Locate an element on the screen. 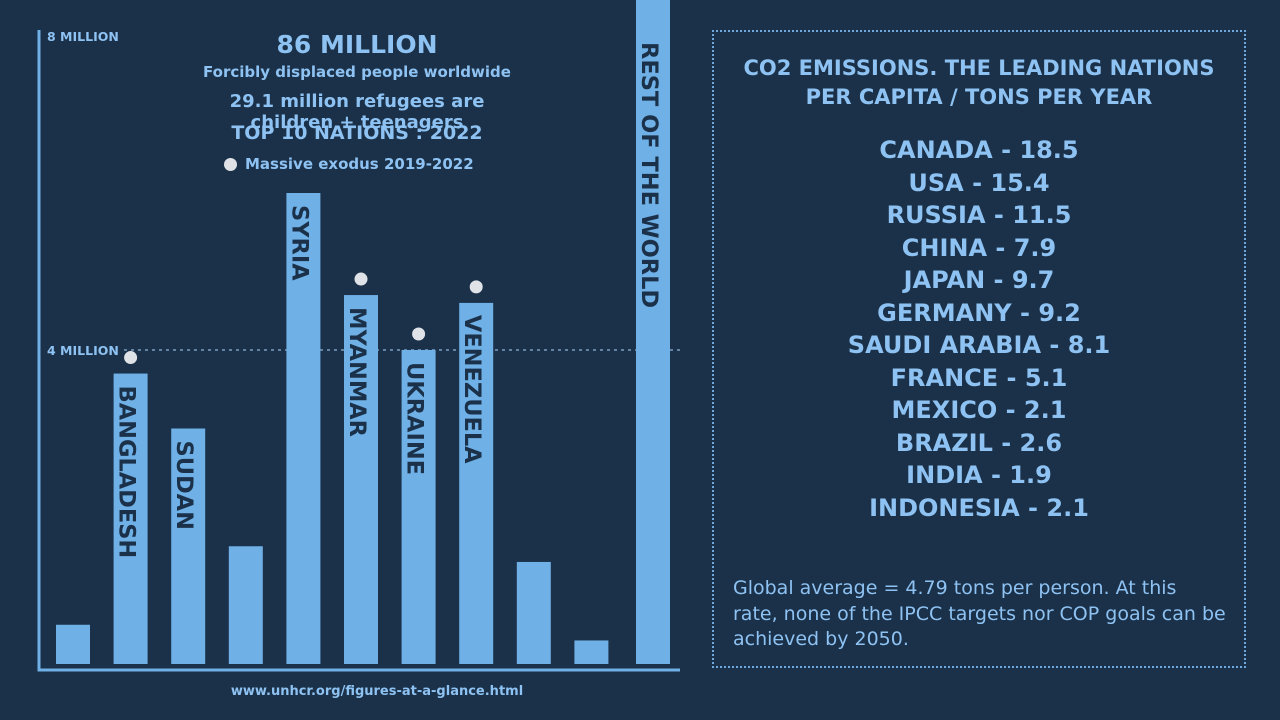  chart-title: 86 MILLION is located at coordinates (357, 44).